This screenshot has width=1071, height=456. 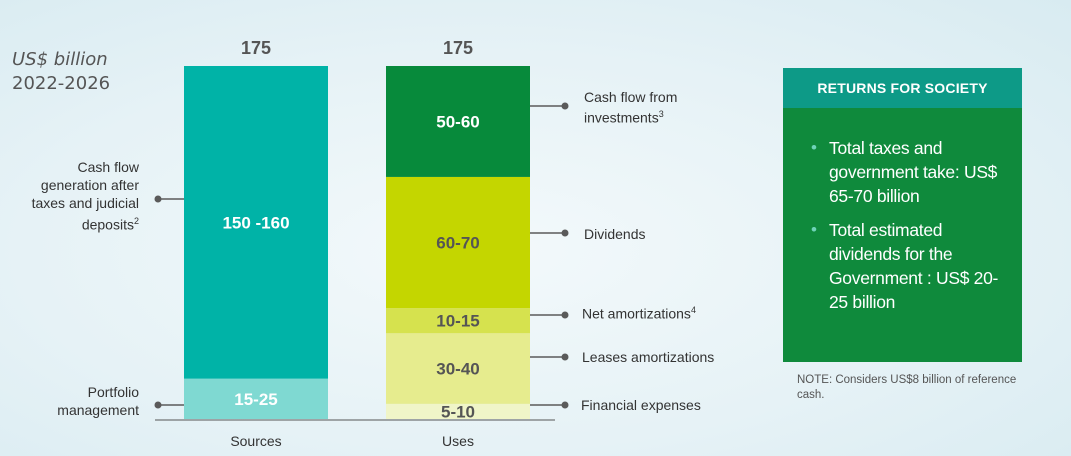 What do you see at coordinates (615, 234) in the screenshot?
I see `label-dividends: Dividends` at bounding box center [615, 234].